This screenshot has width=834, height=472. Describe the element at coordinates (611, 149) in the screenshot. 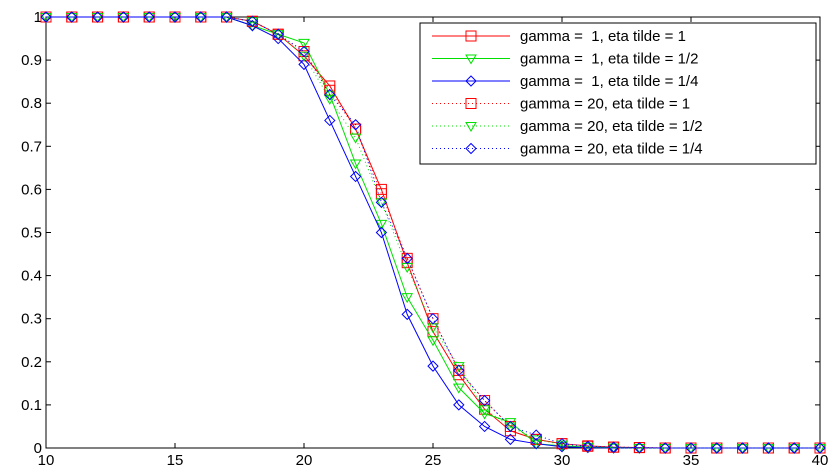

I see `legend-label: gamma = 20, eta tilde = 1/4` at that location.